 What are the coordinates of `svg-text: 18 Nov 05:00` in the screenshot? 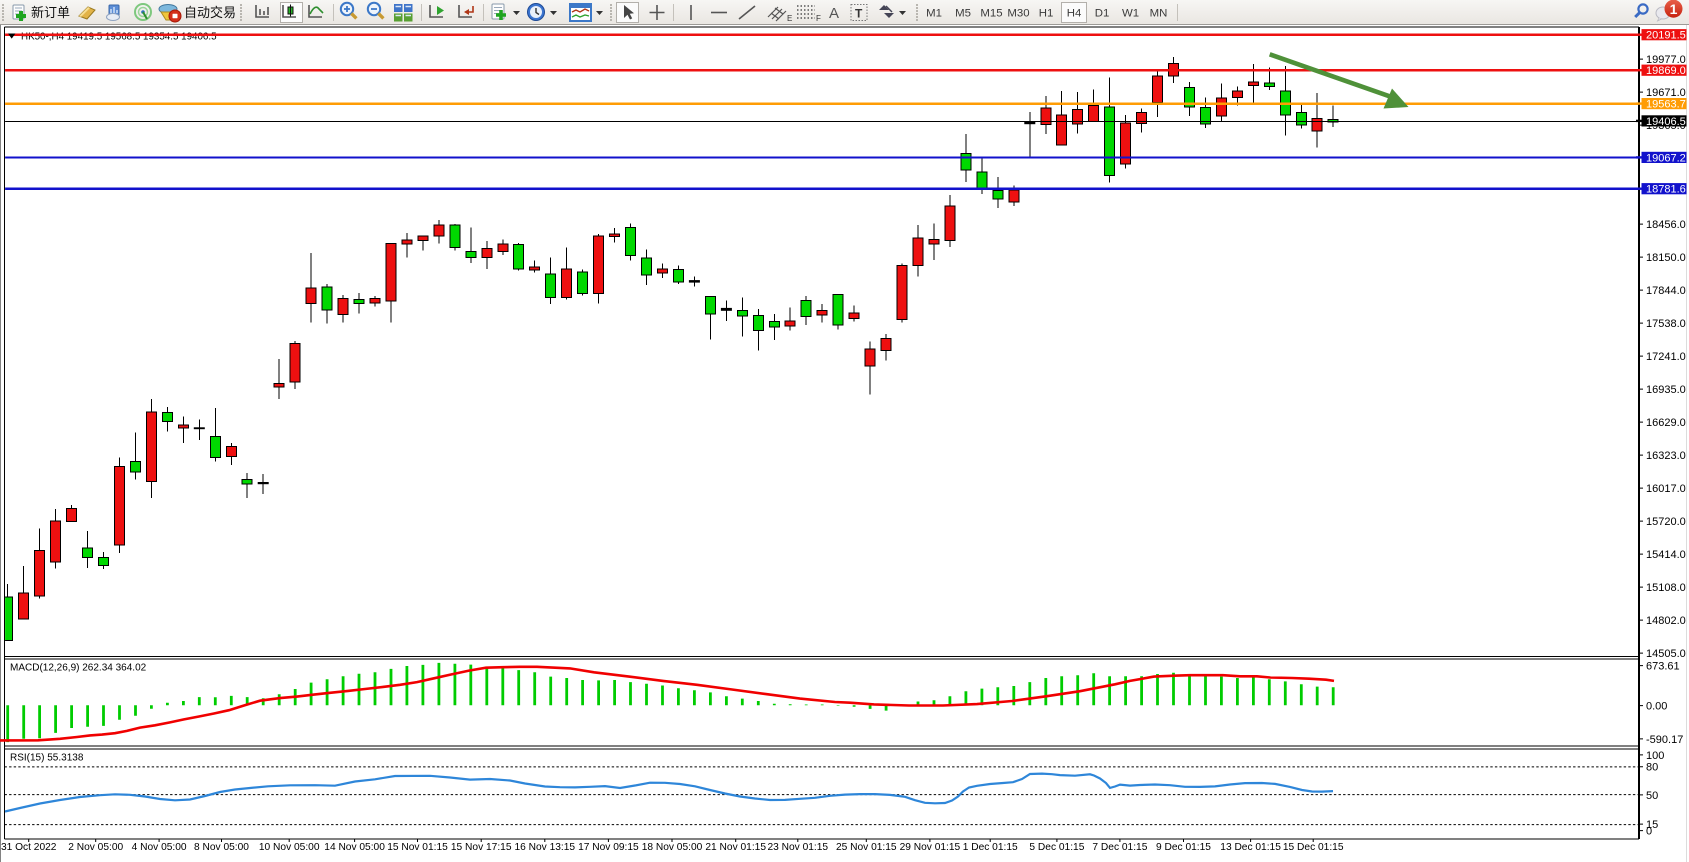 It's located at (672, 847).